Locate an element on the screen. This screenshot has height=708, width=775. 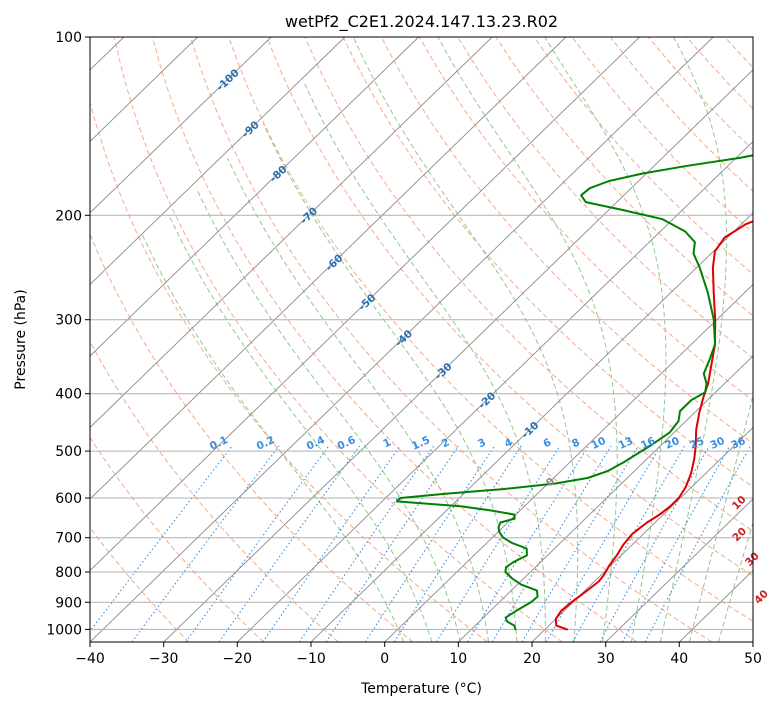
mixing-ratio-label: 2 is located at coordinates (446, 443).